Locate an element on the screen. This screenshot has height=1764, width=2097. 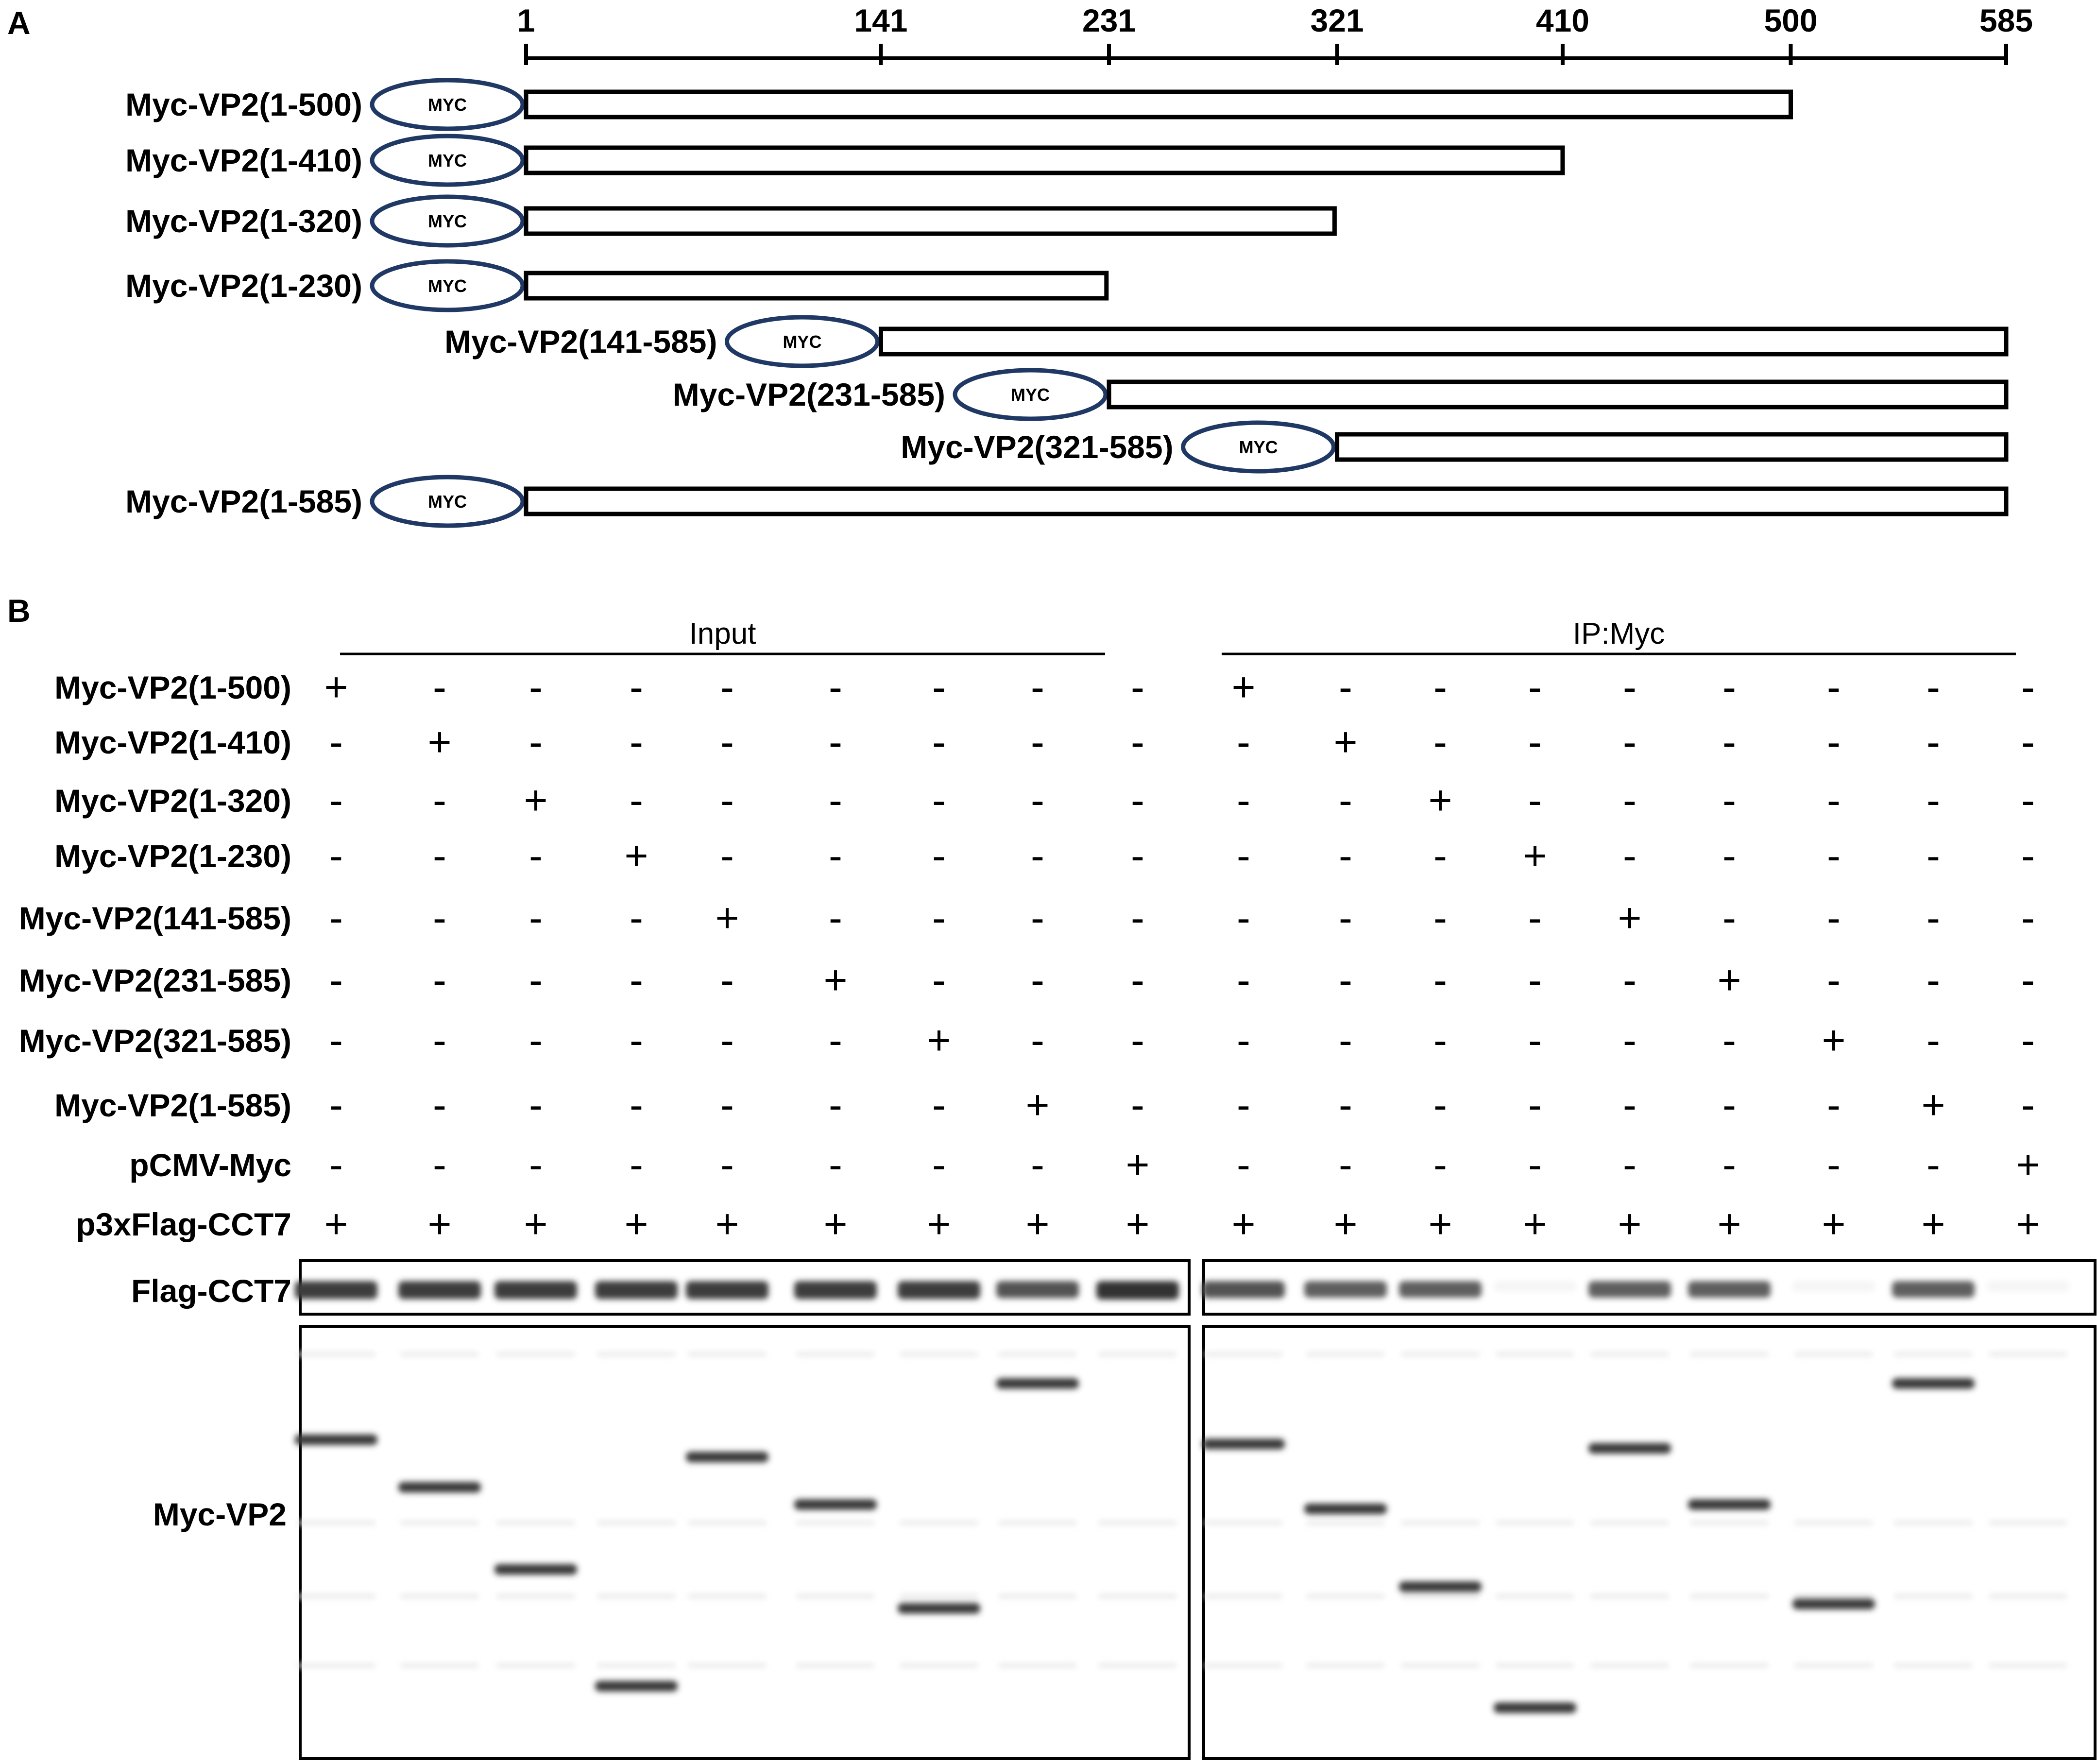
blot-label-flag-cct7: Flag-CCT7 is located at coordinates (211, 1291).